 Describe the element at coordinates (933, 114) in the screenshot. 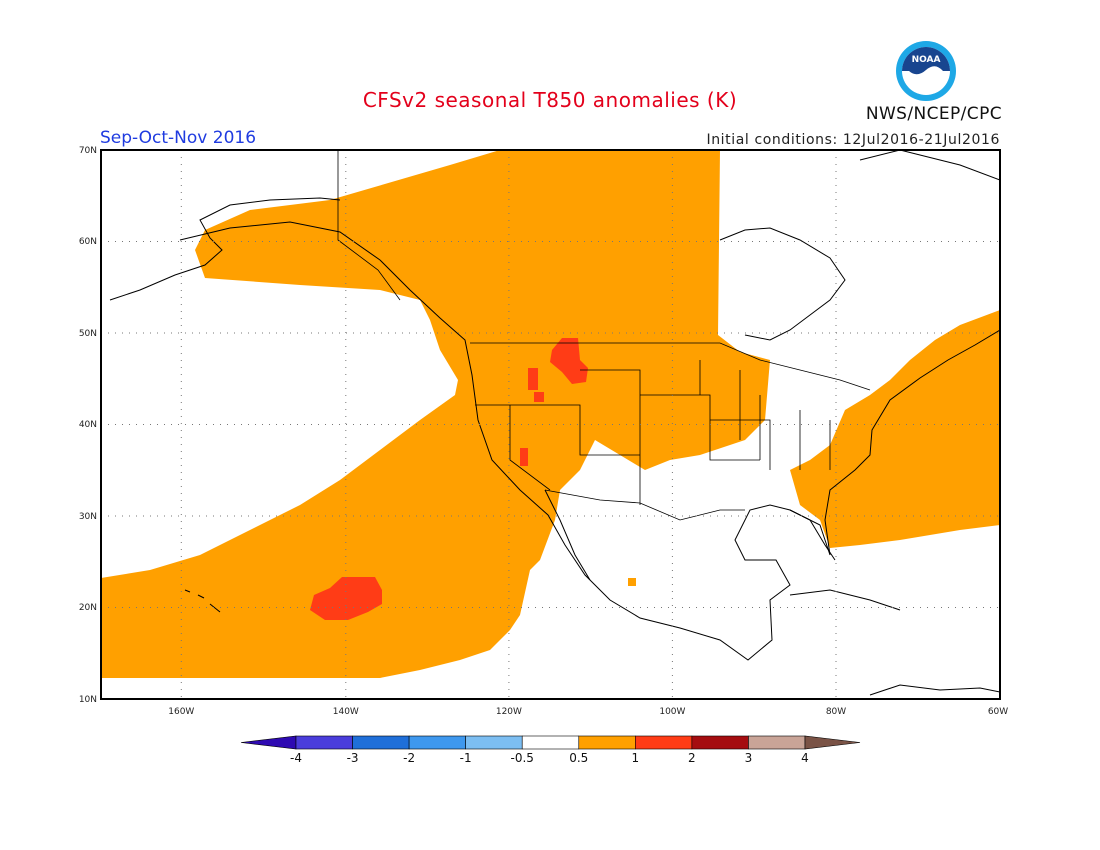

I see `agency-label: NWS/NCEP/CPC` at that location.